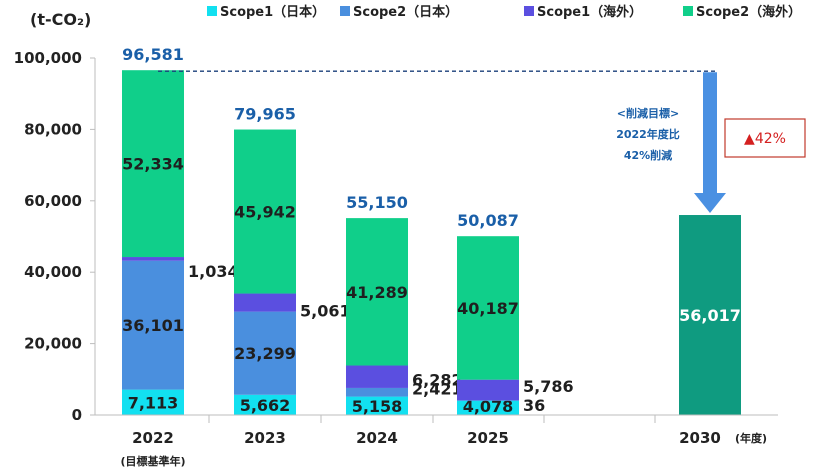 The height and width of the screenshot is (473, 840). I want to click on x-tick-label: 2023, so click(265, 438).